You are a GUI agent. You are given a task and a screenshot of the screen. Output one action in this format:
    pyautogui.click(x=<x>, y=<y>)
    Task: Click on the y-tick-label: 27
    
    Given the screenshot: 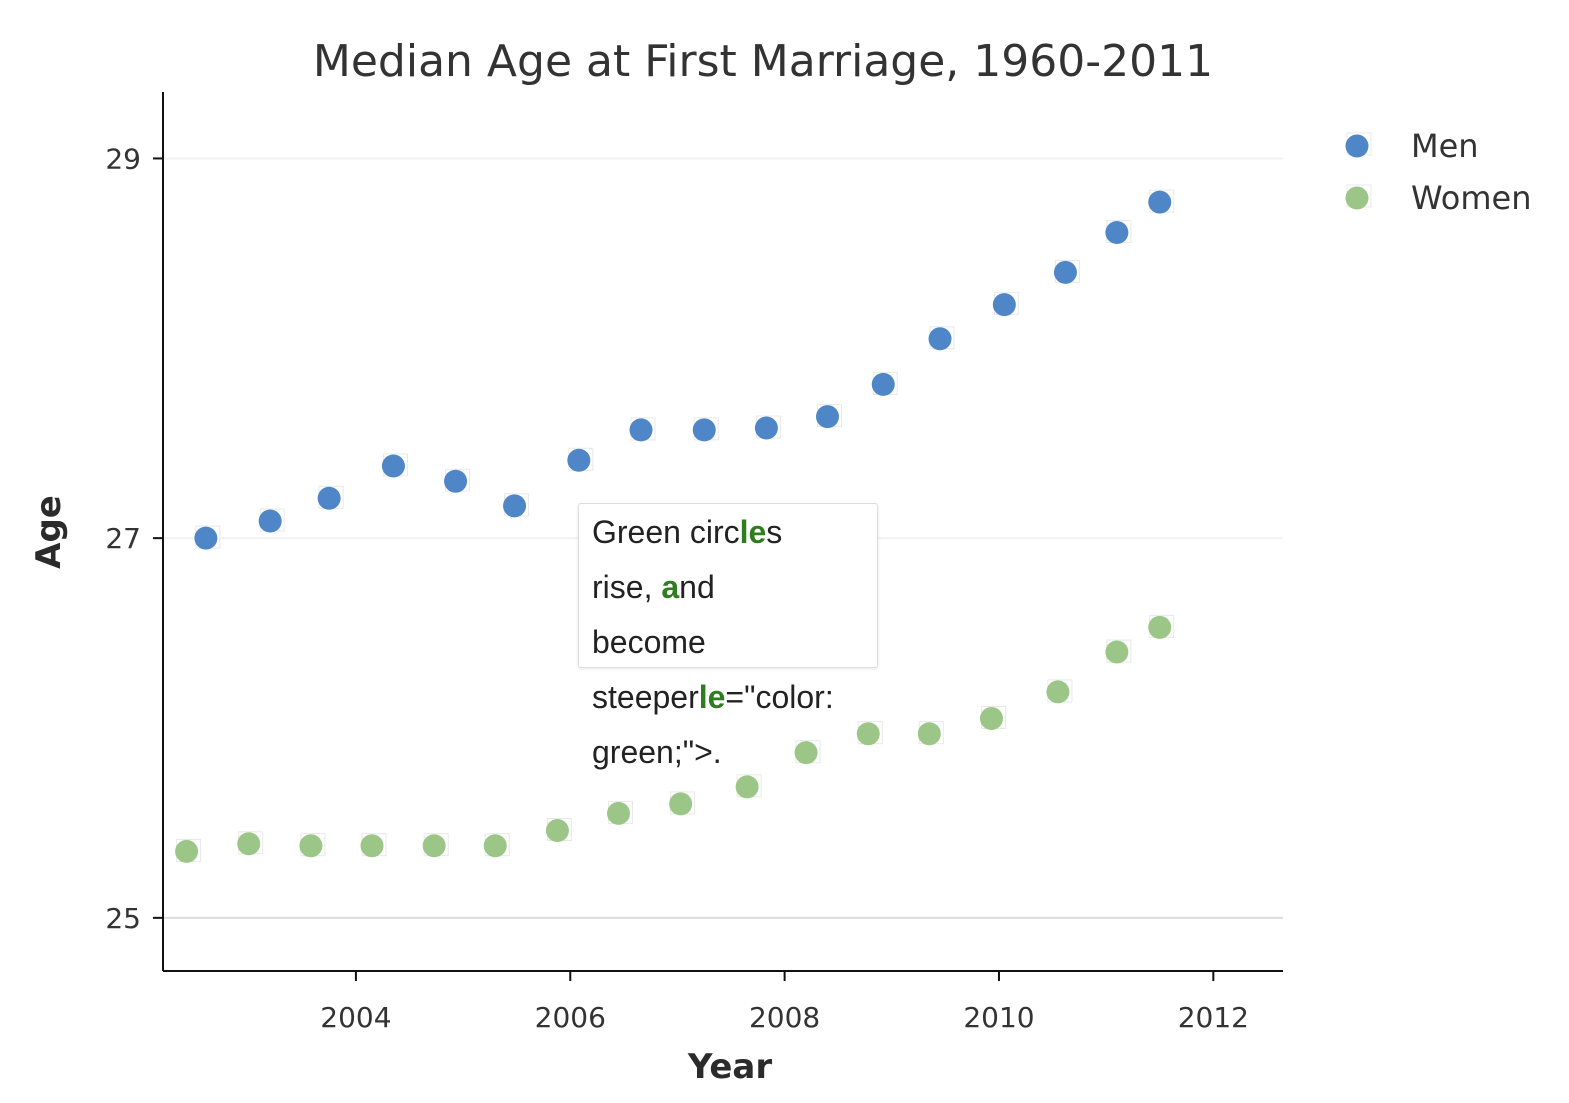 What is the action you would take?
    pyautogui.click(x=123, y=538)
    